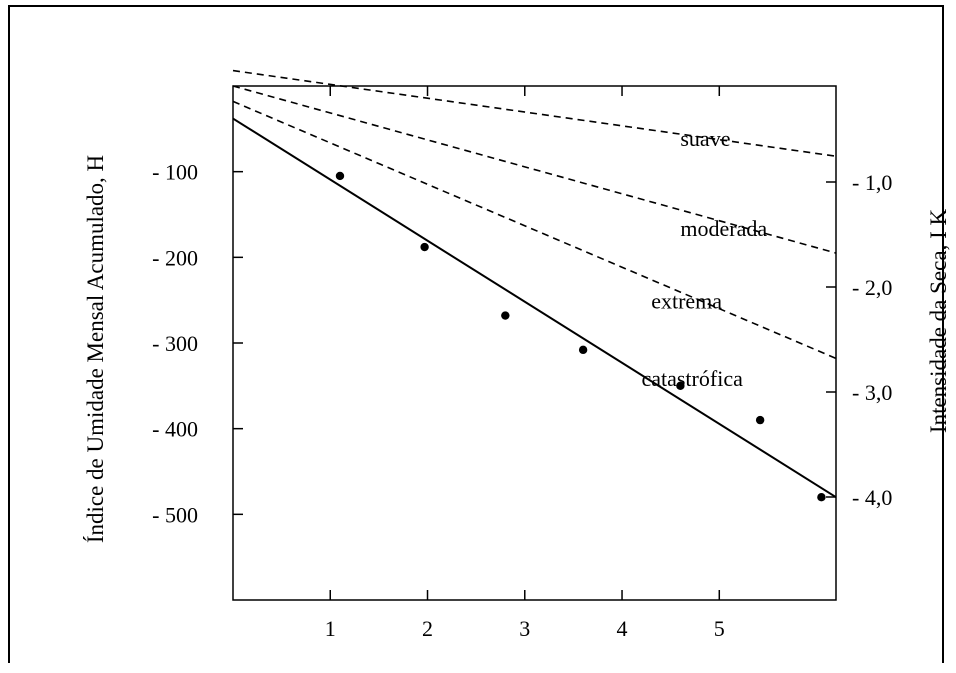  What do you see at coordinates (686, 301) in the screenshot?
I see `annotation-3: extrema` at bounding box center [686, 301].